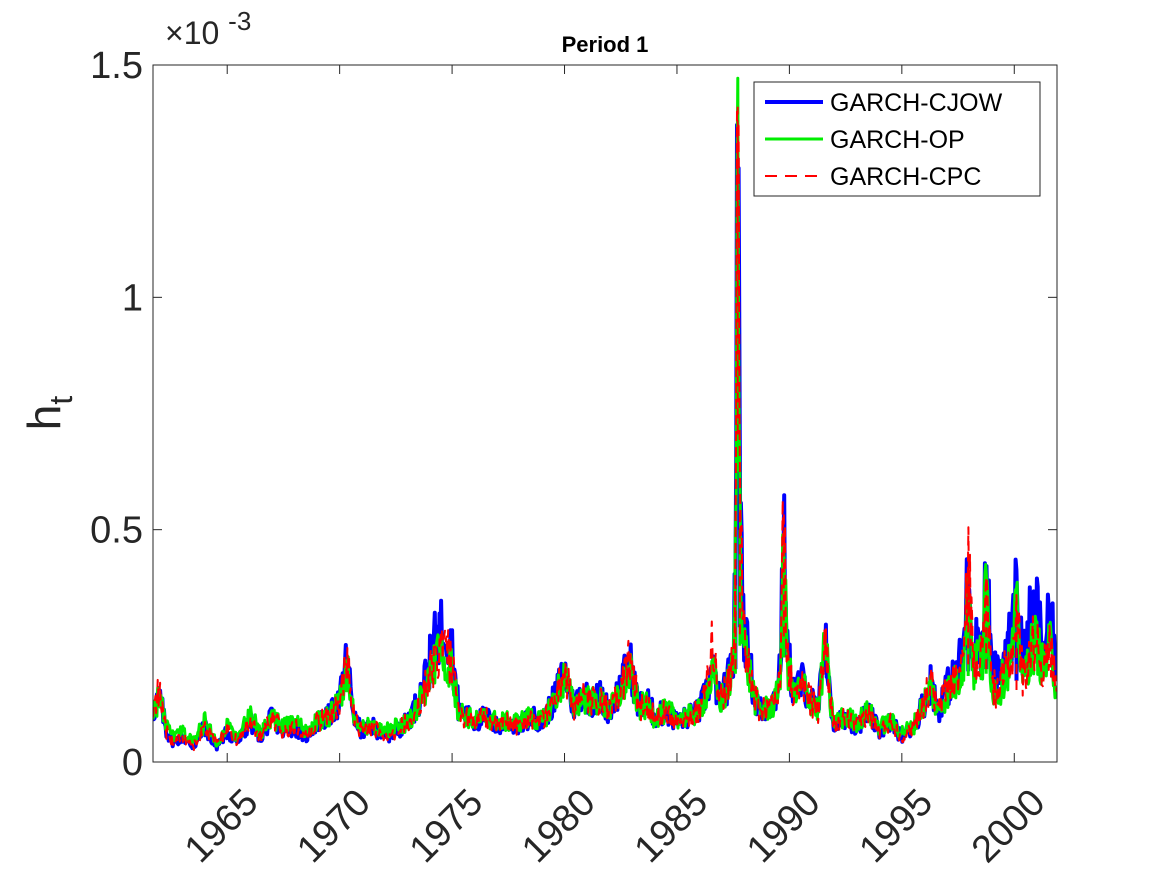  Describe the element at coordinates (1008, 825) in the screenshot. I see `x-tick-label: 2000` at that location.